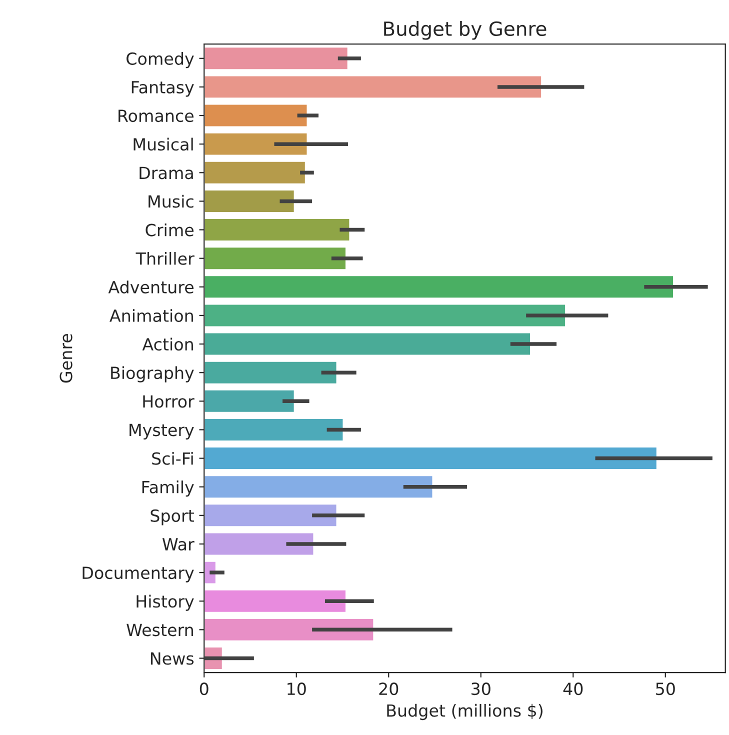 This screenshot has height=735, width=729. Describe the element at coordinates (165, 258) in the screenshot. I see `y-tick-label: Thriller` at that location.